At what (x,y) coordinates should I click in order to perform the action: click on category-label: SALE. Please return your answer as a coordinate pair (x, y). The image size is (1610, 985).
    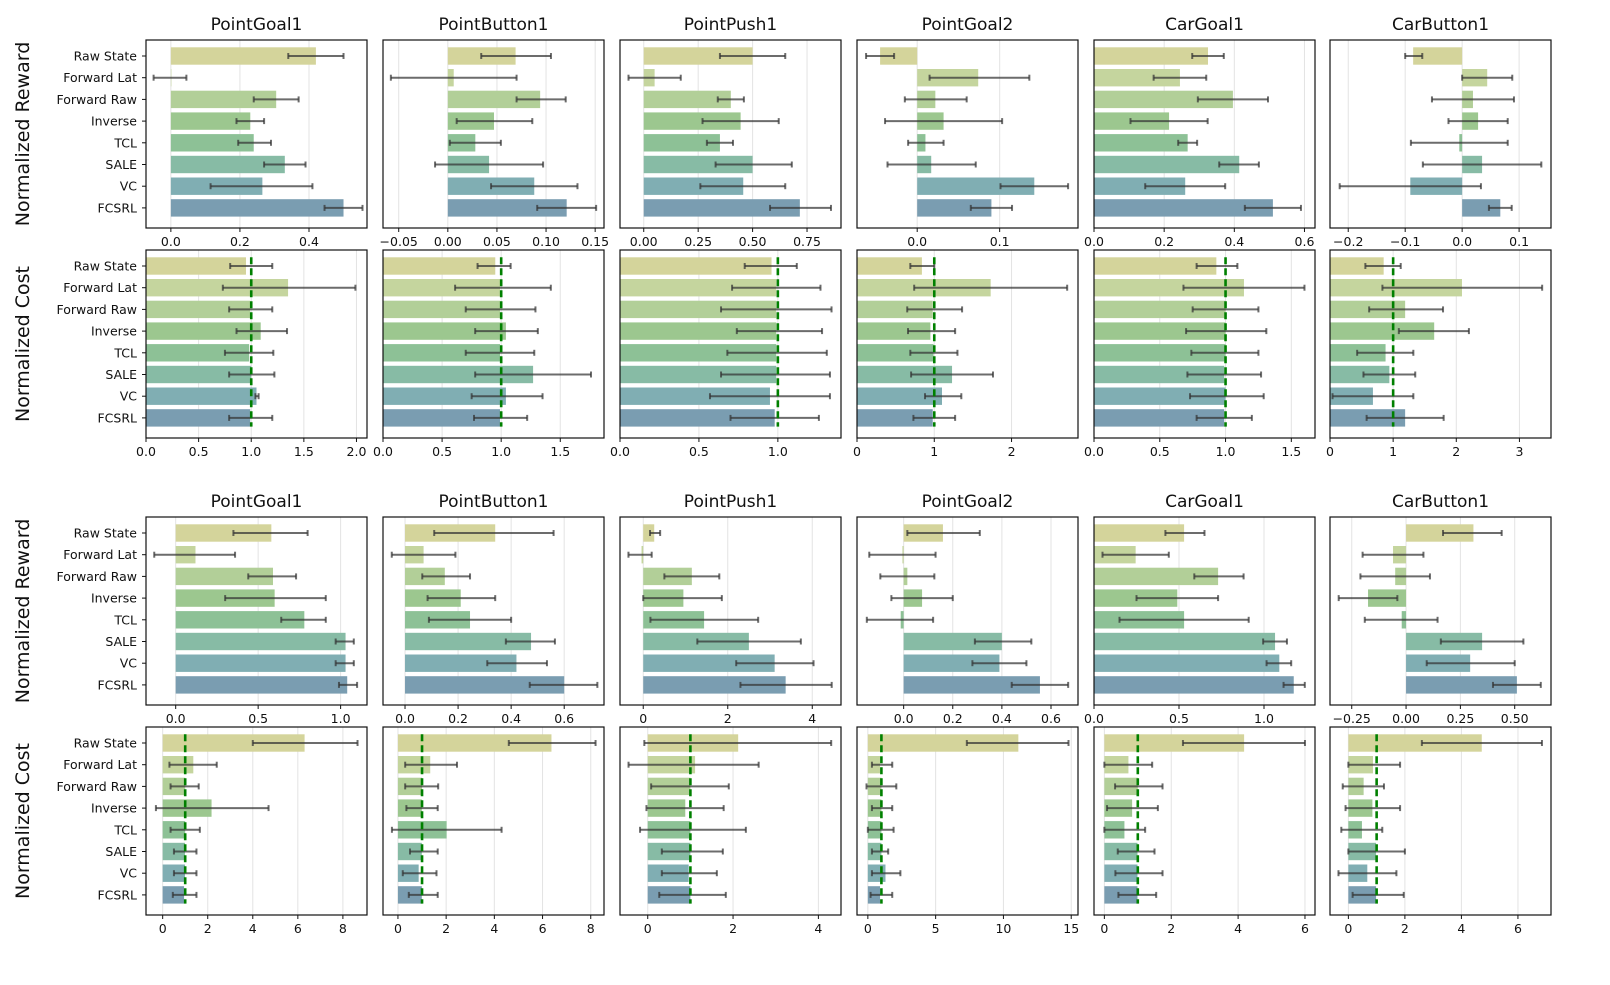
    Looking at the image, I should click on (121, 374).